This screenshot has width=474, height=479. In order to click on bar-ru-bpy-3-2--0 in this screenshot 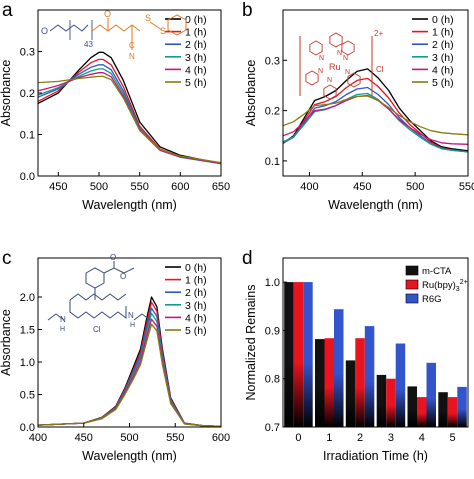, I will do `click(298, 354)`.